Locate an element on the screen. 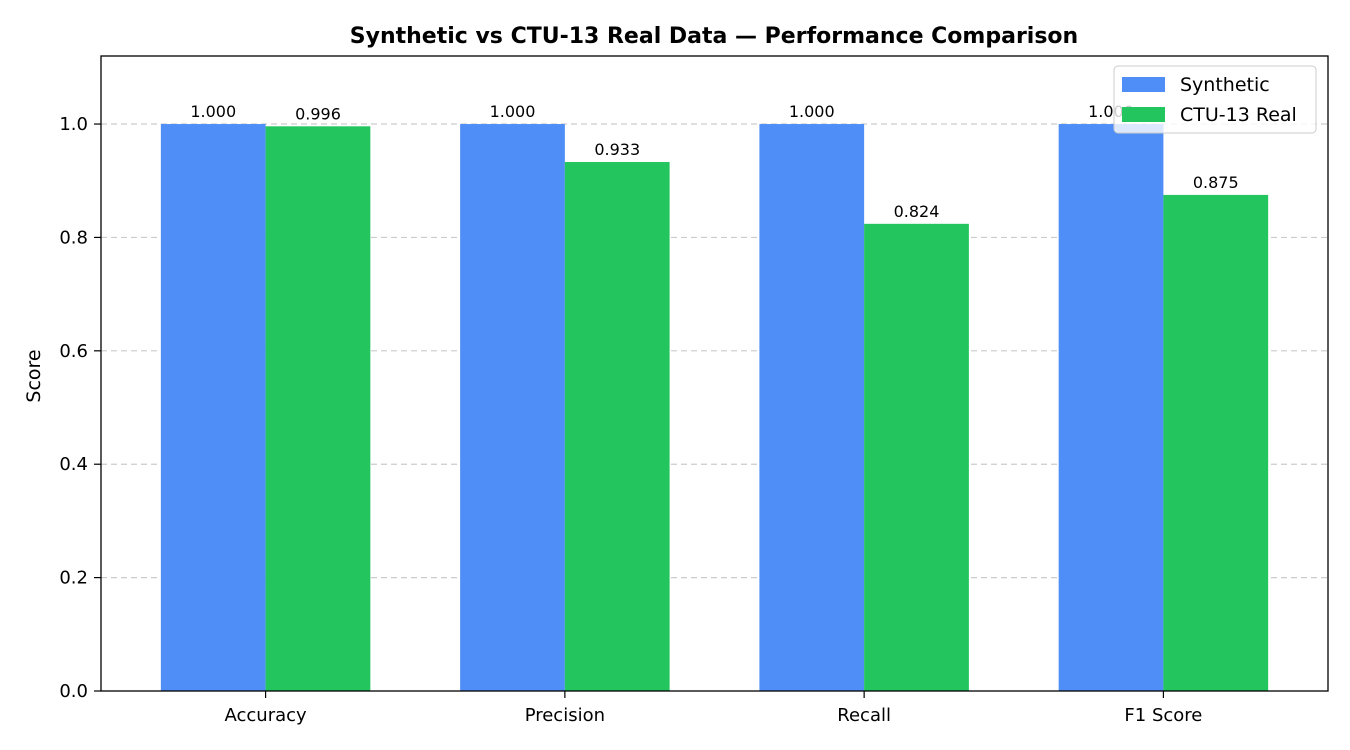 Image resolution: width=1350 pixels, height=750 pixels. y-axis-label: Score is located at coordinates (34, 375).